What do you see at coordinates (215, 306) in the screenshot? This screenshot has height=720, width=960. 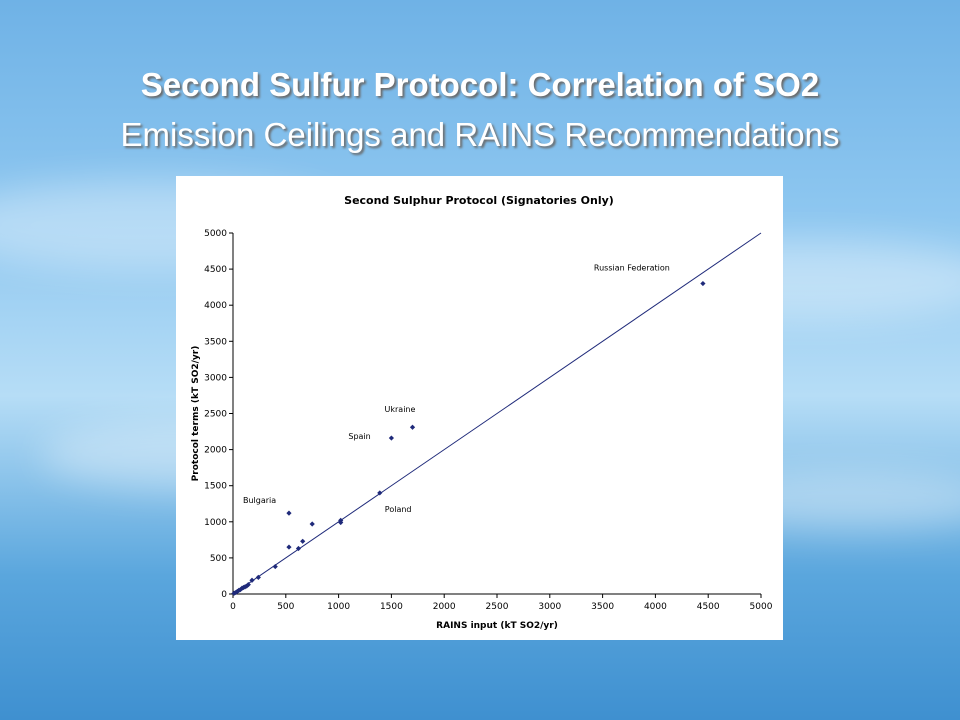 I see `y-tick-label: 4000` at bounding box center [215, 306].